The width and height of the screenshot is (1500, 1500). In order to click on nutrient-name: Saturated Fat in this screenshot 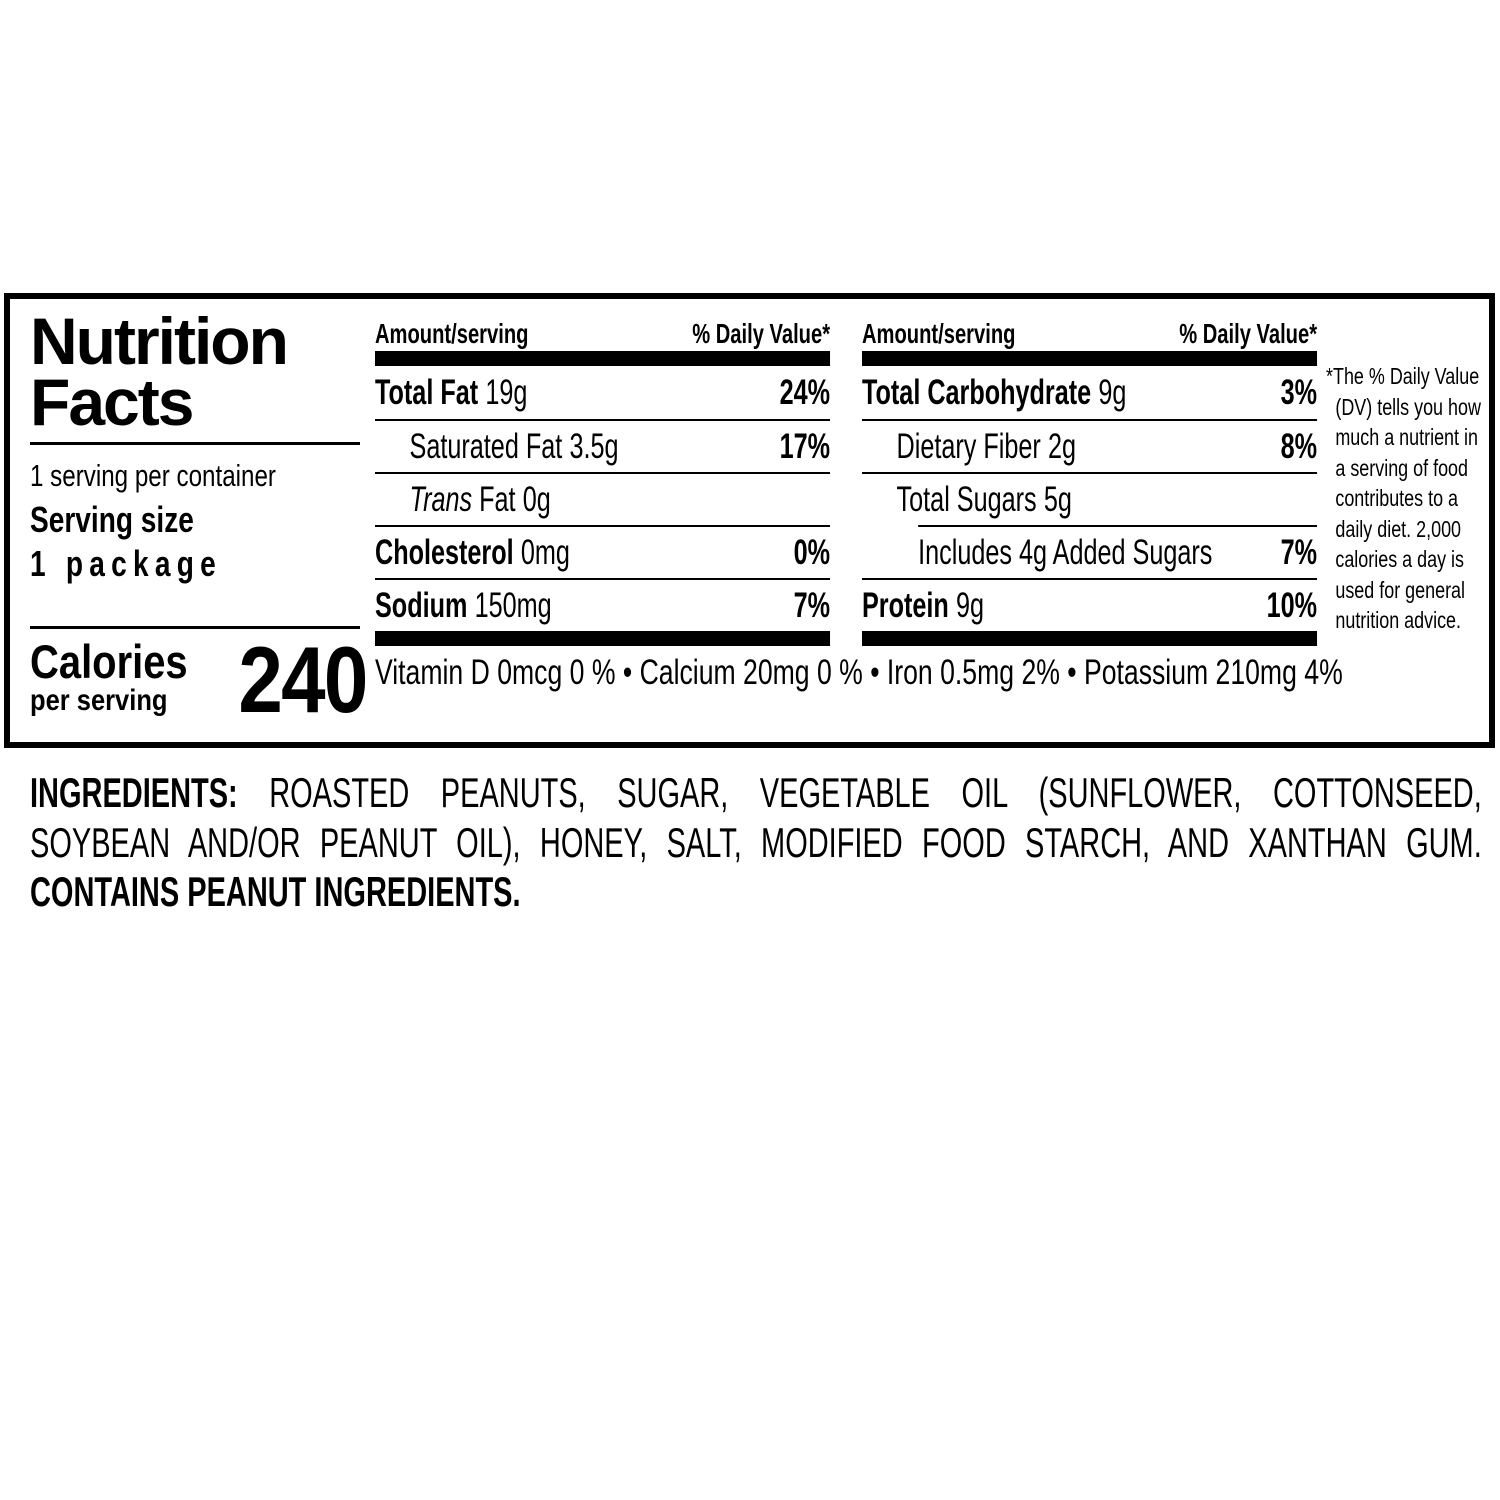, I will do `click(486, 446)`.